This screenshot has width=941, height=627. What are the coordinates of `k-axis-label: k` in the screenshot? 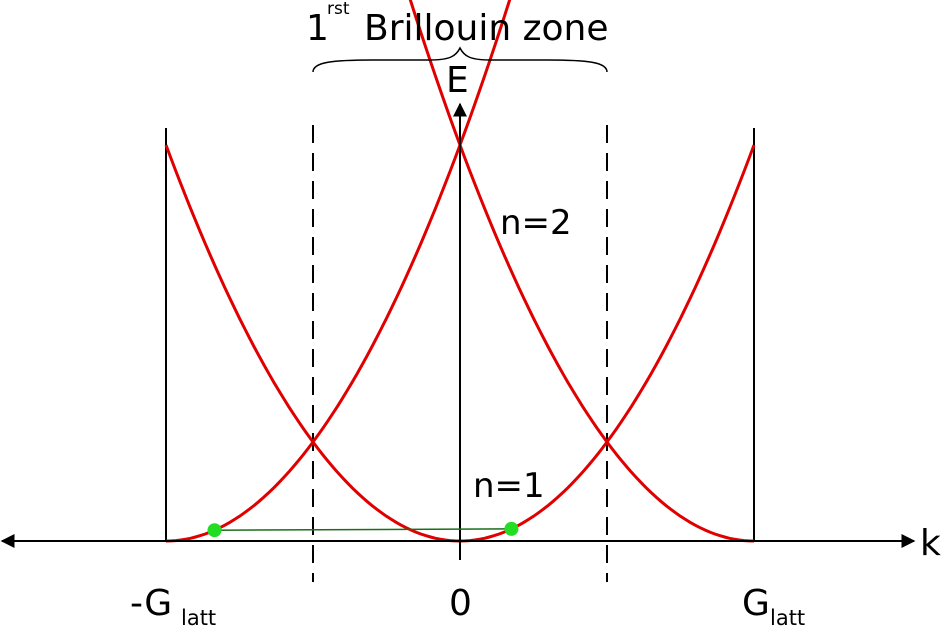 It's located at (930, 543).